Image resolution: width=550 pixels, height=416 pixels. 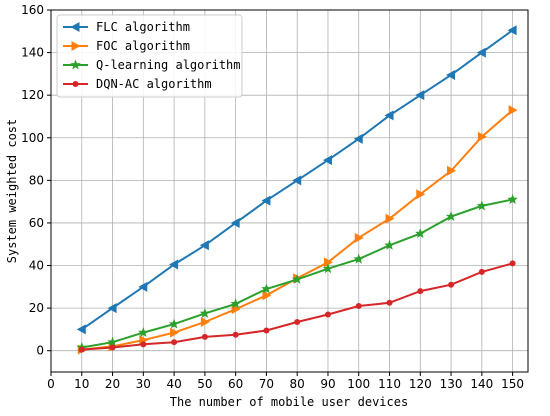 I want to click on x-tick-label: 110, so click(x=389, y=384).